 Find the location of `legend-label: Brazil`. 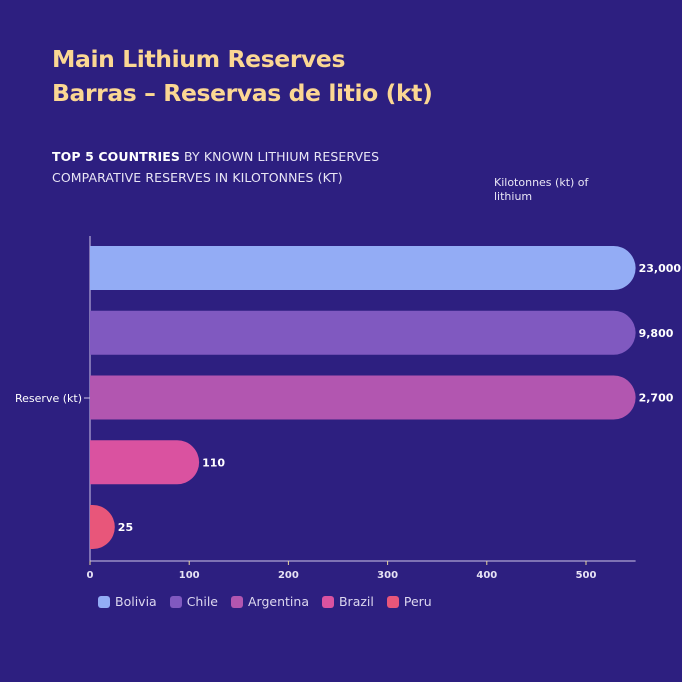

legend-label: Brazil is located at coordinates (356, 601).